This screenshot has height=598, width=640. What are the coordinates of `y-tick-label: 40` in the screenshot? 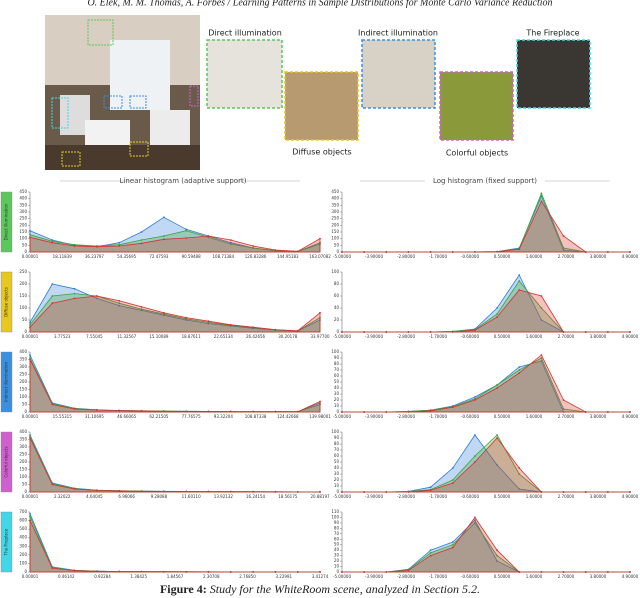 It's located at (337, 467).